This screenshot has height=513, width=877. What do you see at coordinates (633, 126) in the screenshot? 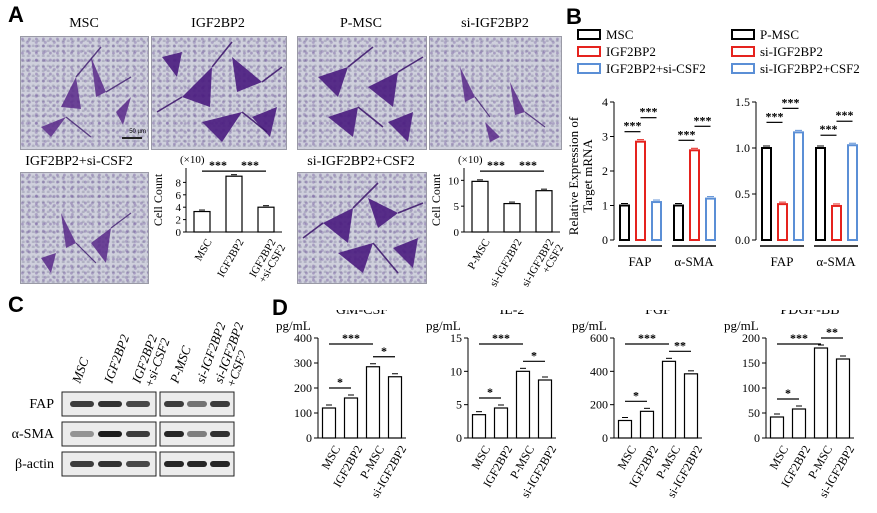
I see `b1-sig-0-a: ***` at bounding box center [633, 126].